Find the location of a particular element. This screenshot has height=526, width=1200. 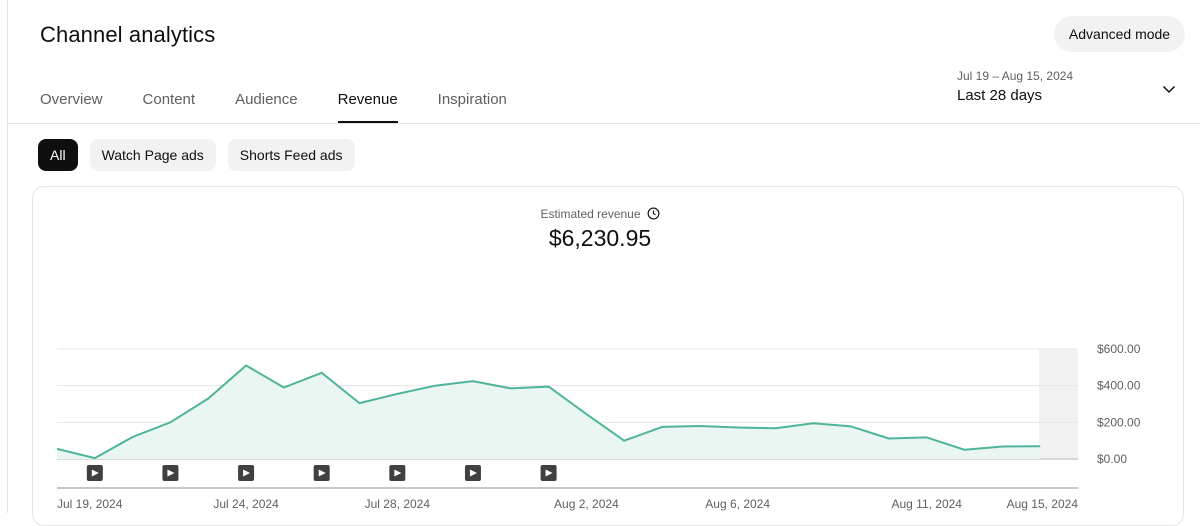

x-tick-label: Aug 15, 2024 is located at coordinates (1043, 504).